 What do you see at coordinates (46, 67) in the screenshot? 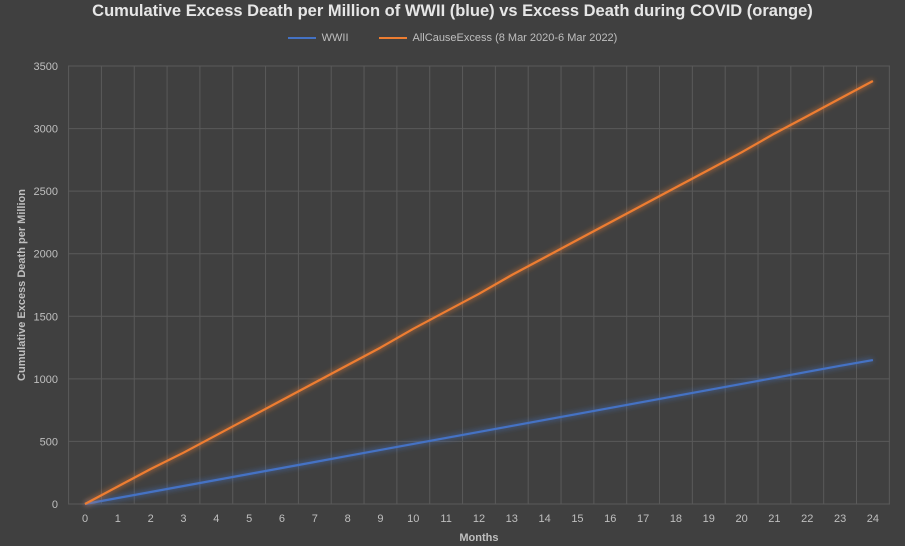
I see `y-tick-label: 3500` at bounding box center [46, 67].